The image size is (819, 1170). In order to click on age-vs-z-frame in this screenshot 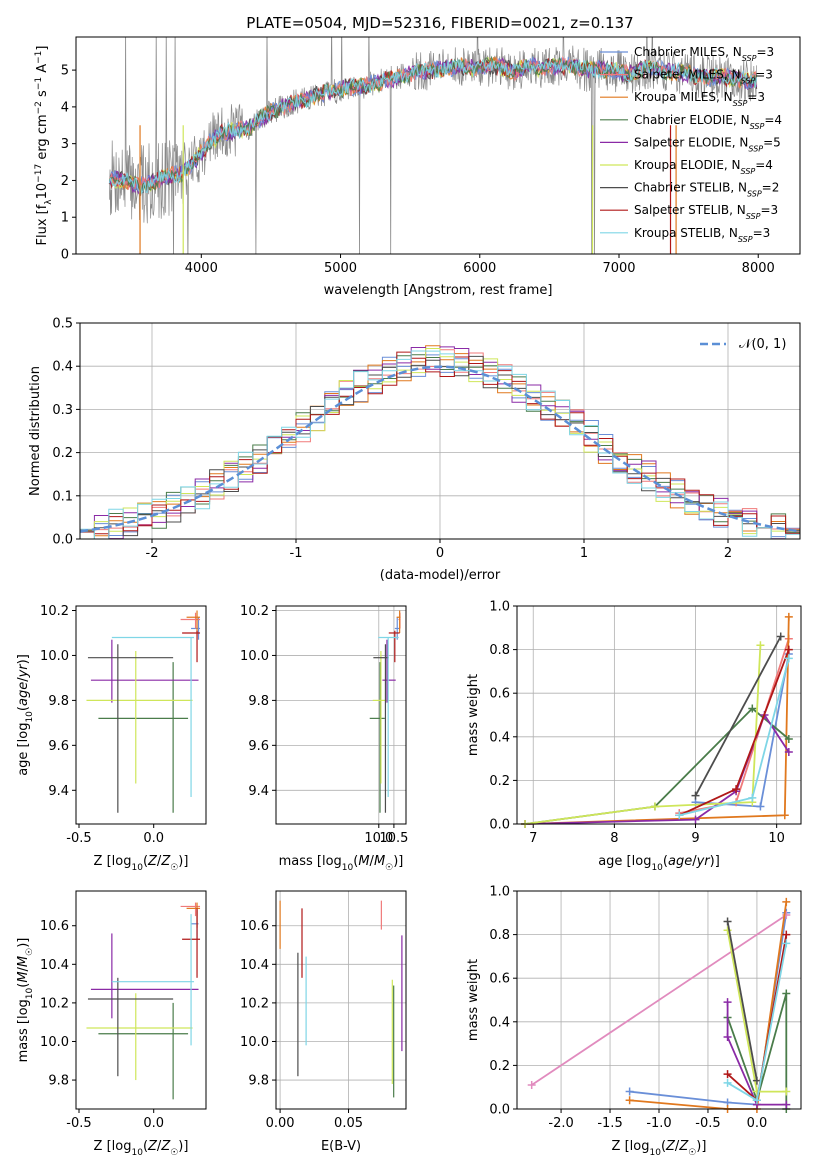, I will do `click(141, 715)`.